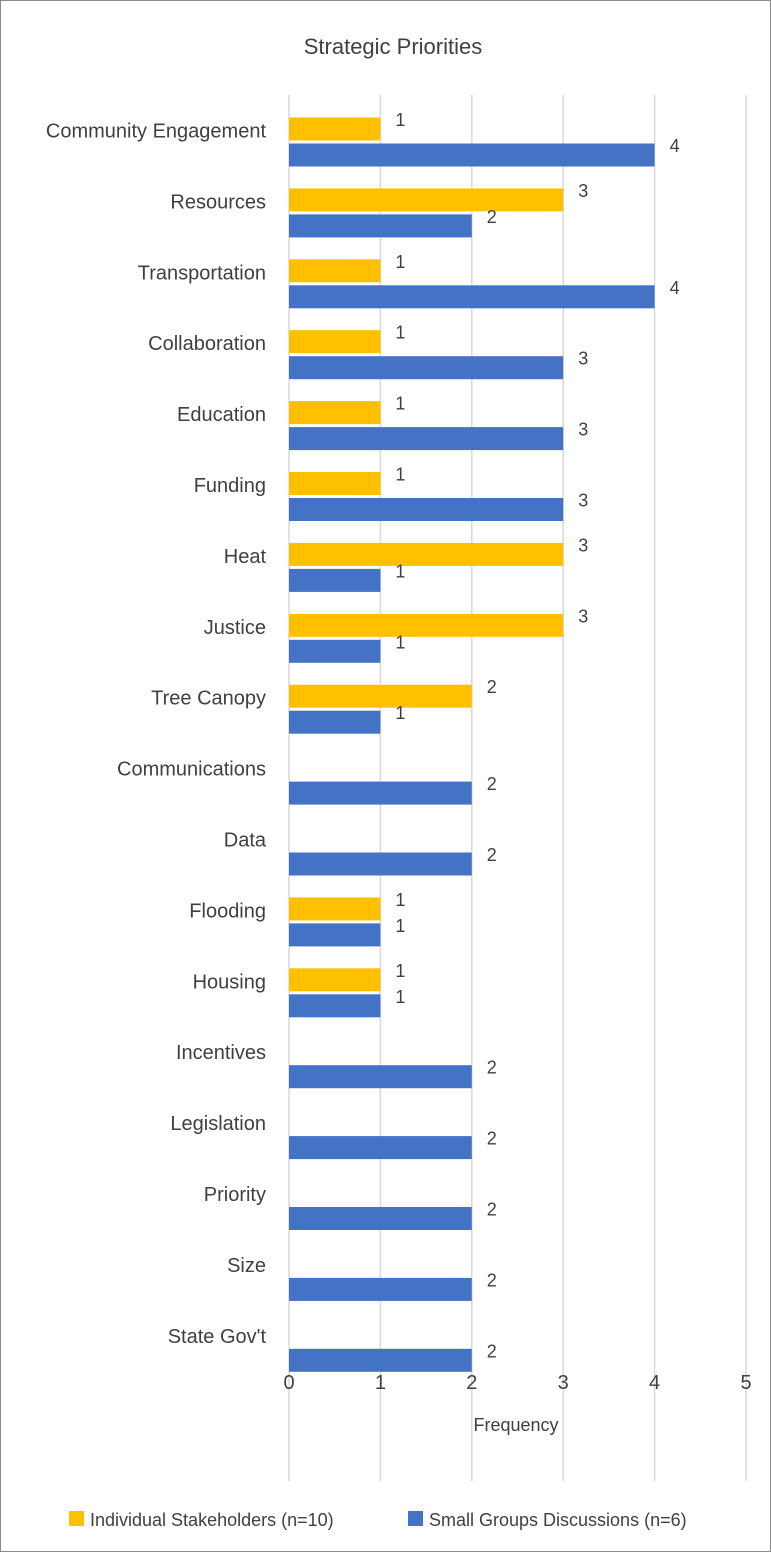  What do you see at coordinates (334, 580) in the screenshot?
I see `bar-small-groups-heat` at bounding box center [334, 580].